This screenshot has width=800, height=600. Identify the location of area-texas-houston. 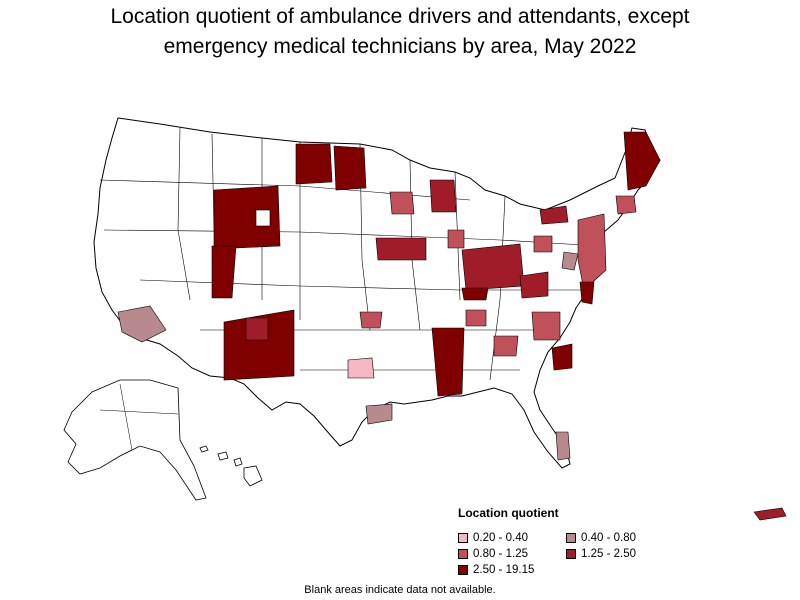
(379, 414).